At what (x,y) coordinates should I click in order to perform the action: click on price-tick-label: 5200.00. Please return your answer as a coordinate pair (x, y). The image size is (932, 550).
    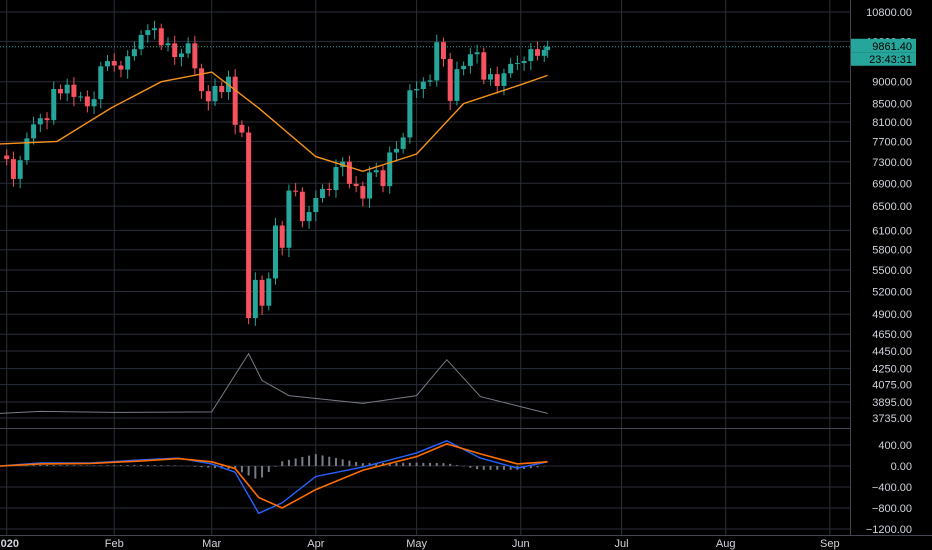
    Looking at the image, I should click on (892, 292).